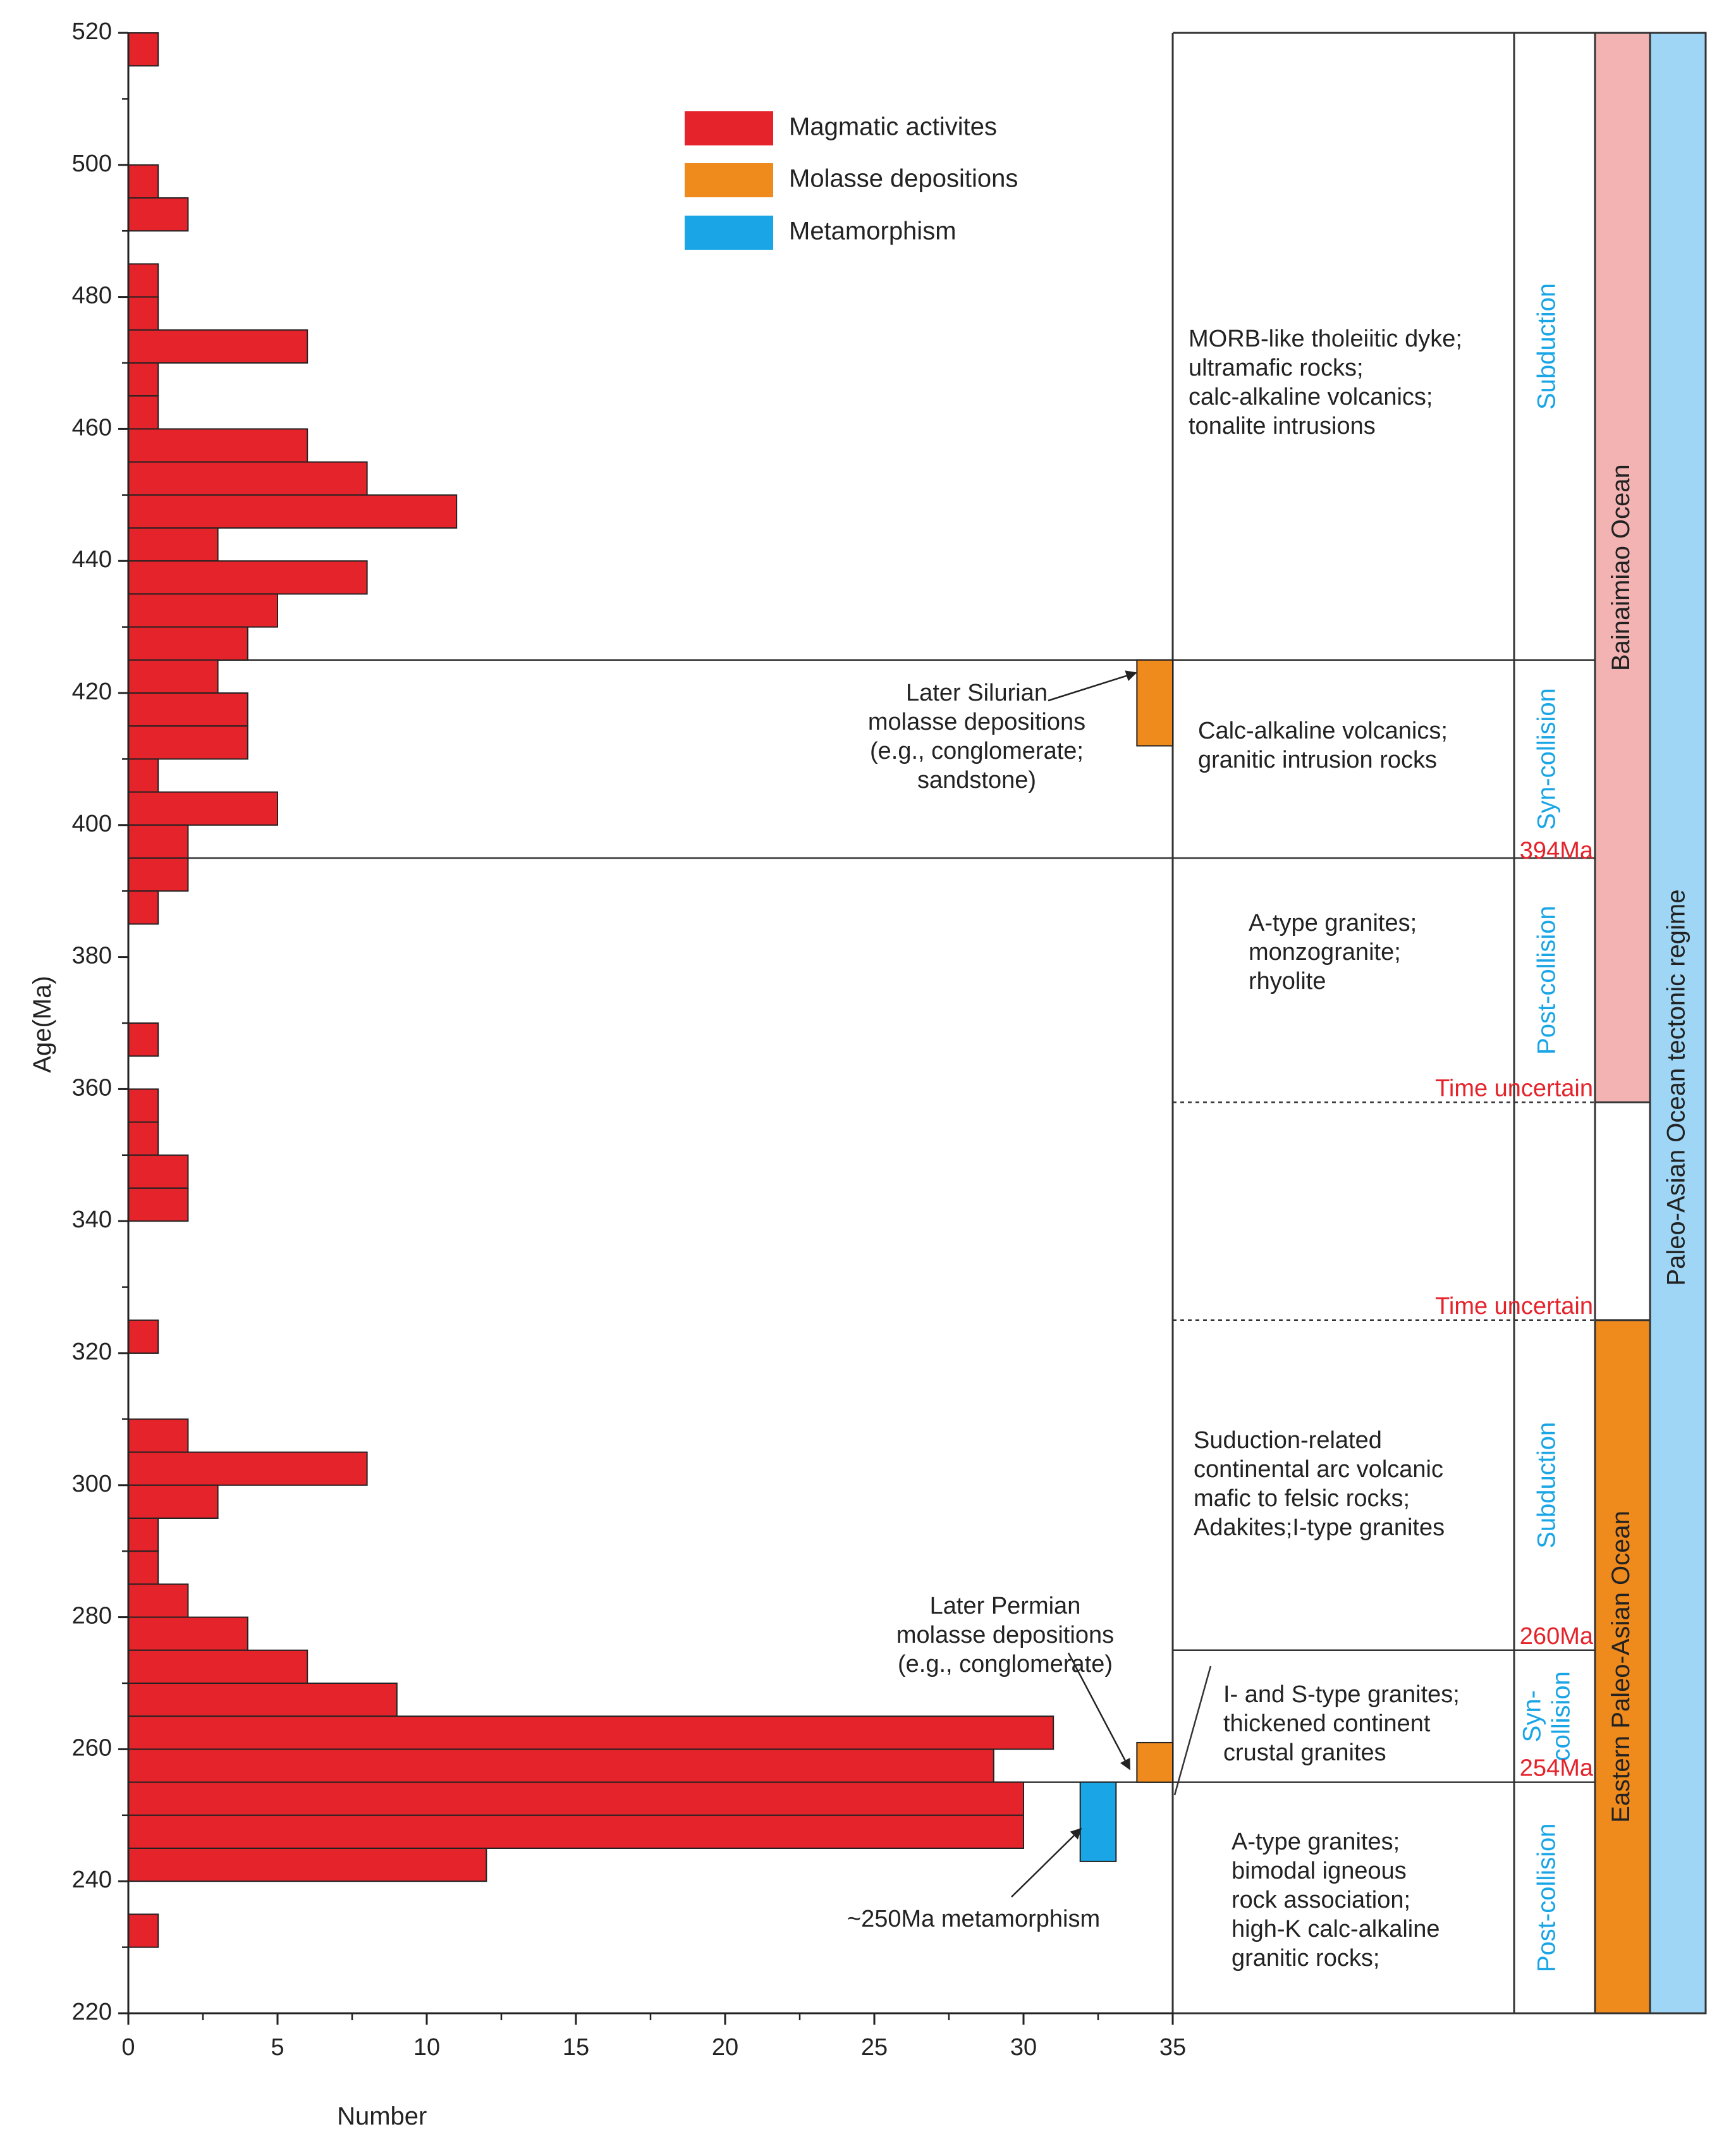 This screenshot has width=1736, height=2141. Describe the element at coordinates (1557, 850) in the screenshot. I see `phase-marker-label: 394Ma` at that location.